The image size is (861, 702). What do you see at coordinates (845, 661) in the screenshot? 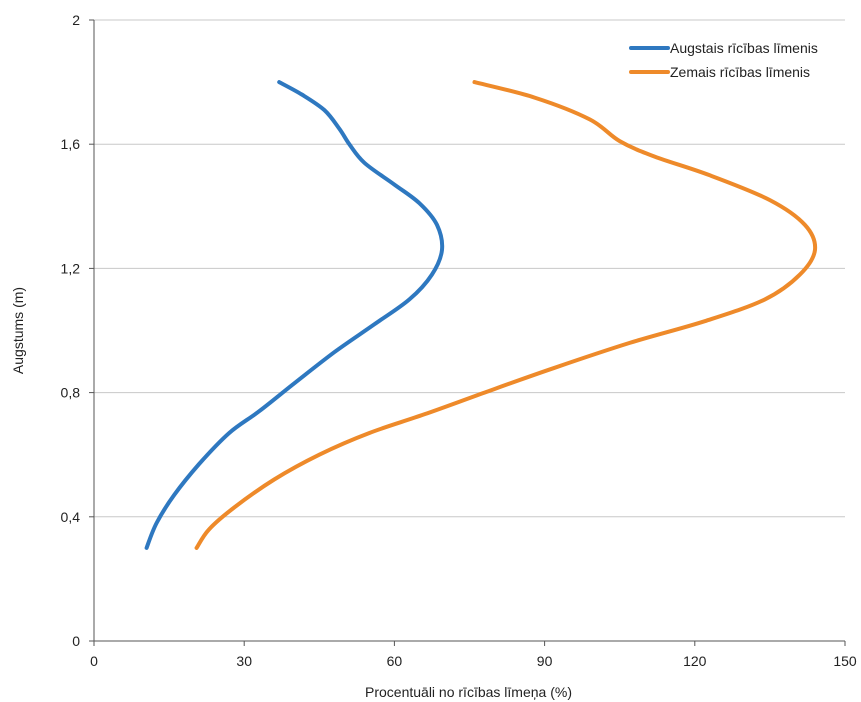
I see `x-tick-label: 150` at bounding box center [845, 661].